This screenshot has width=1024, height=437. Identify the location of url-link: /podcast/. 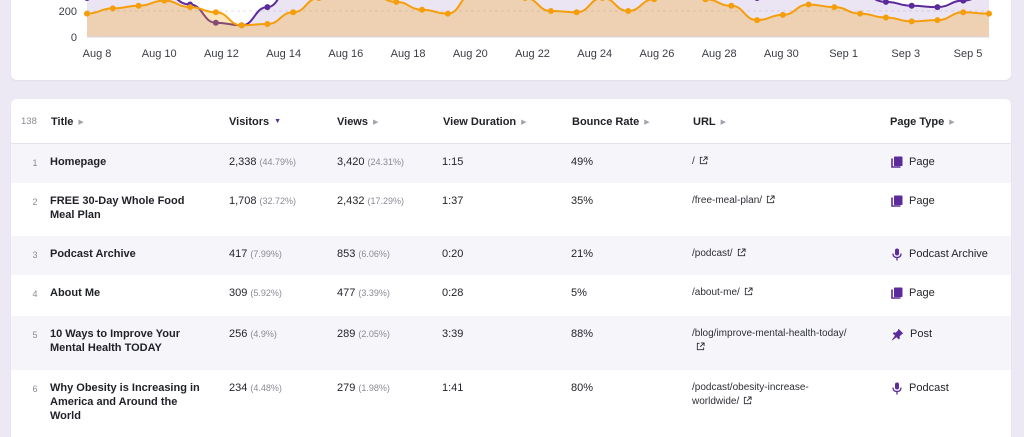
(712, 253).